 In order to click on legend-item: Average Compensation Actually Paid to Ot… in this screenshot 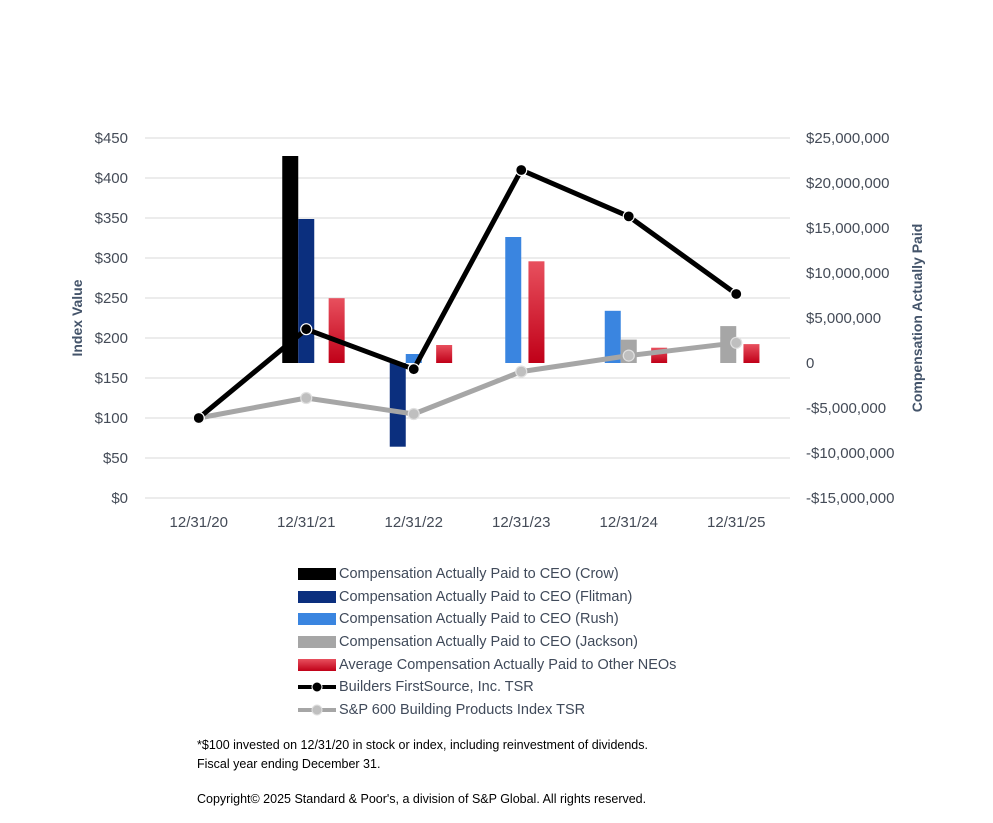, I will do `click(487, 664)`.